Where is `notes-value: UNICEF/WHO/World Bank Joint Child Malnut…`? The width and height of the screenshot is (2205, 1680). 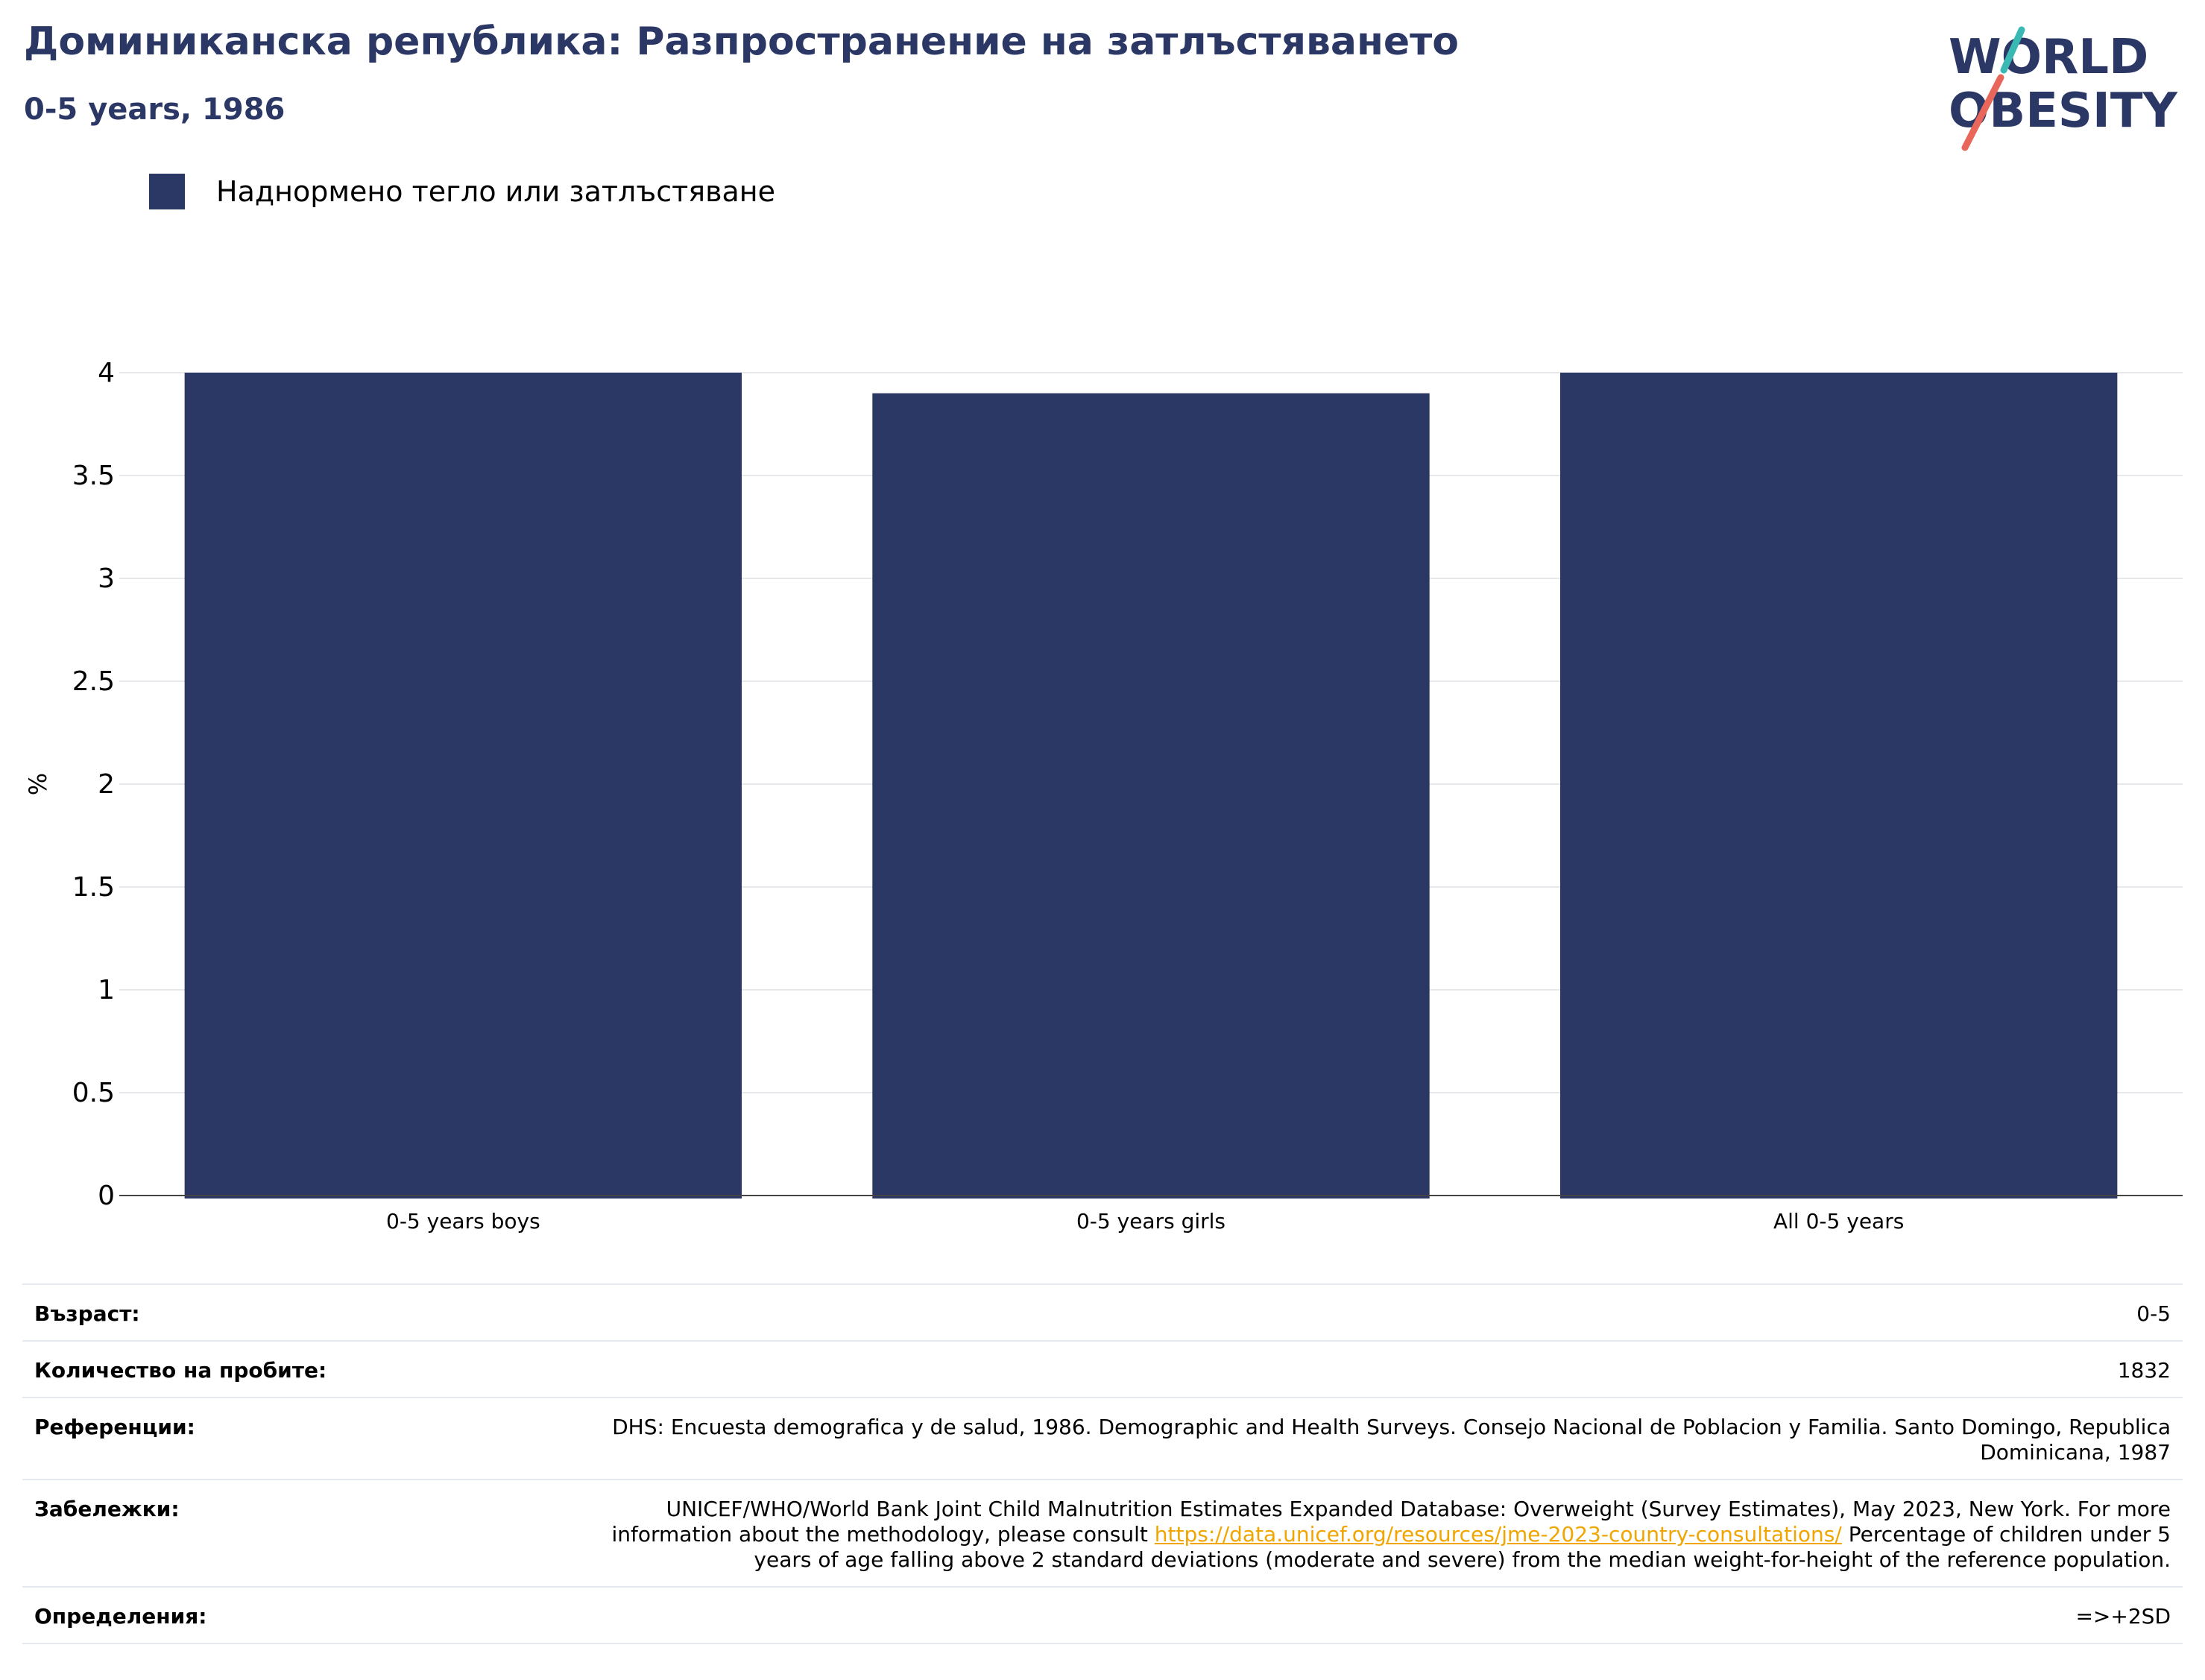
notes-value: UNICEF/WHO/World Bank Joint Child Malnut… is located at coordinates (1388, 1535).